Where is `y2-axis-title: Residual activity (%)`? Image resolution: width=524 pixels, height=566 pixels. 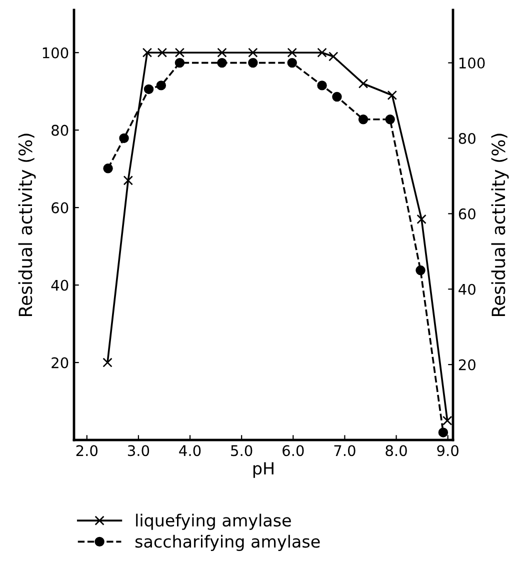
y2-axis-title: Residual activity (%) is located at coordinates (500, 225).